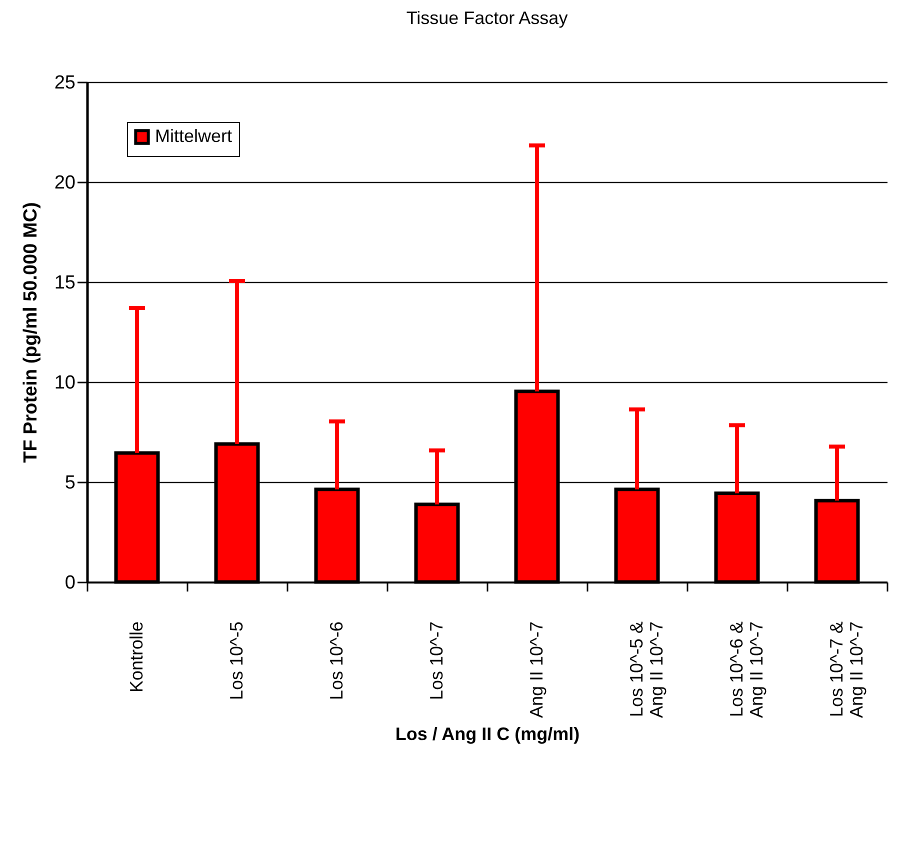 The image size is (915, 846). What do you see at coordinates (193, 136) in the screenshot?
I see `legend-label: Mittelwert` at bounding box center [193, 136].